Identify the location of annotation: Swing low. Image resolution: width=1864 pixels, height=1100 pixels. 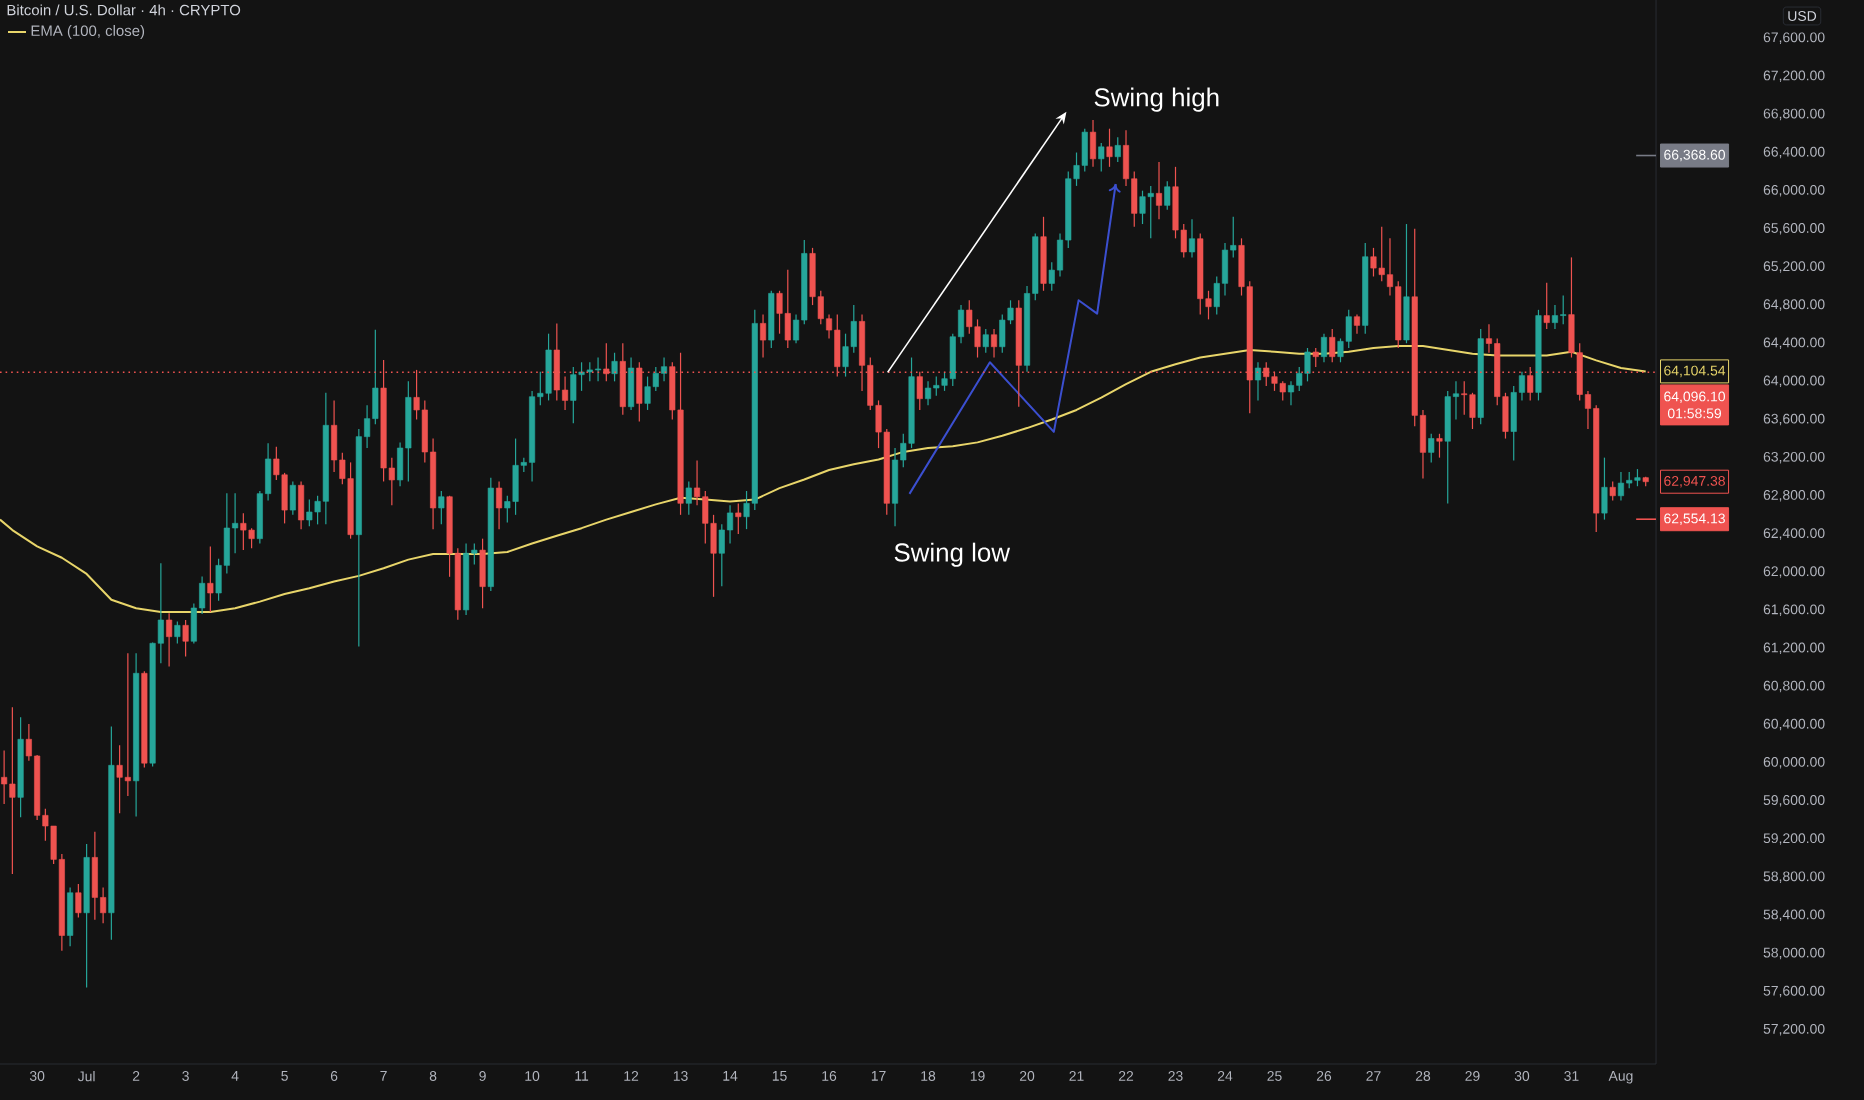
(952, 554).